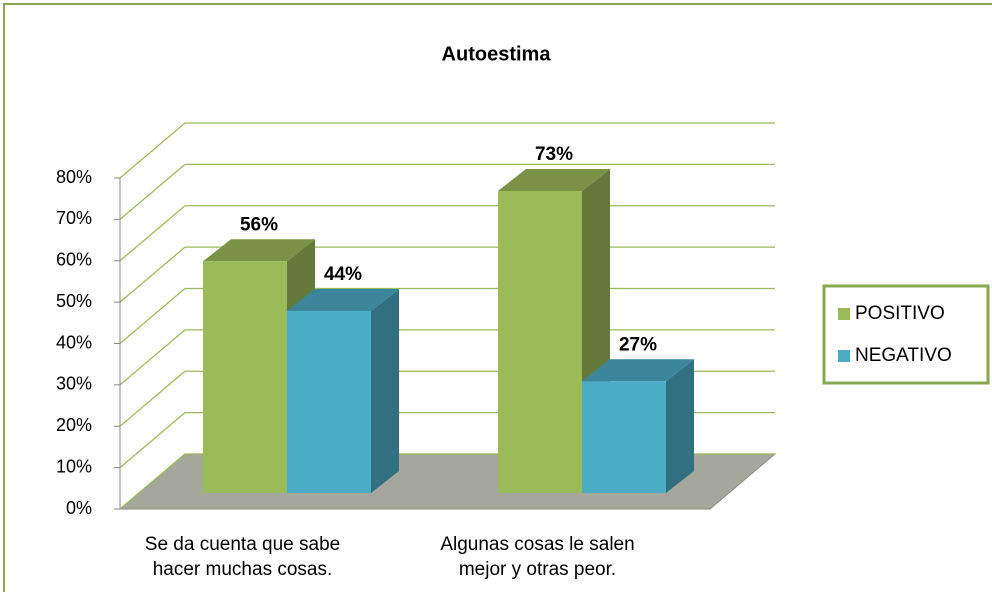 Image resolution: width=992 pixels, height=592 pixels. I want to click on y-tick-label: 40%, so click(74, 342).